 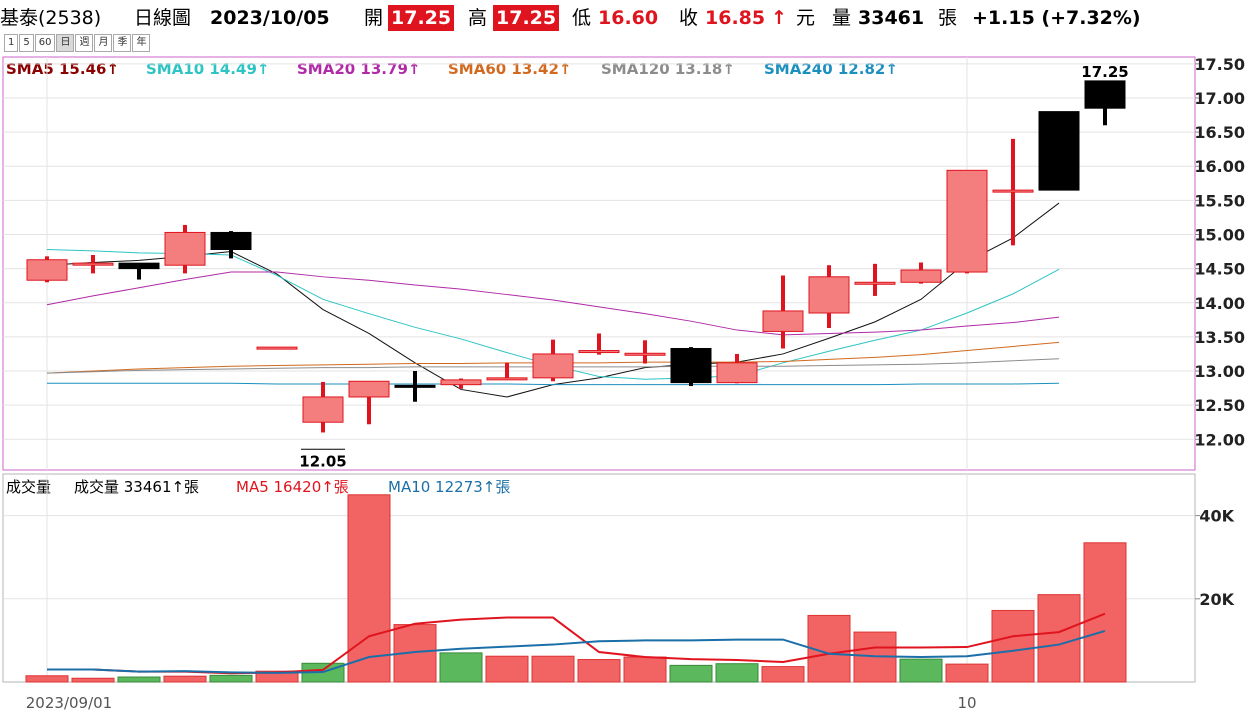 I want to click on stock-name: 基泰(2538), so click(x=51, y=18).